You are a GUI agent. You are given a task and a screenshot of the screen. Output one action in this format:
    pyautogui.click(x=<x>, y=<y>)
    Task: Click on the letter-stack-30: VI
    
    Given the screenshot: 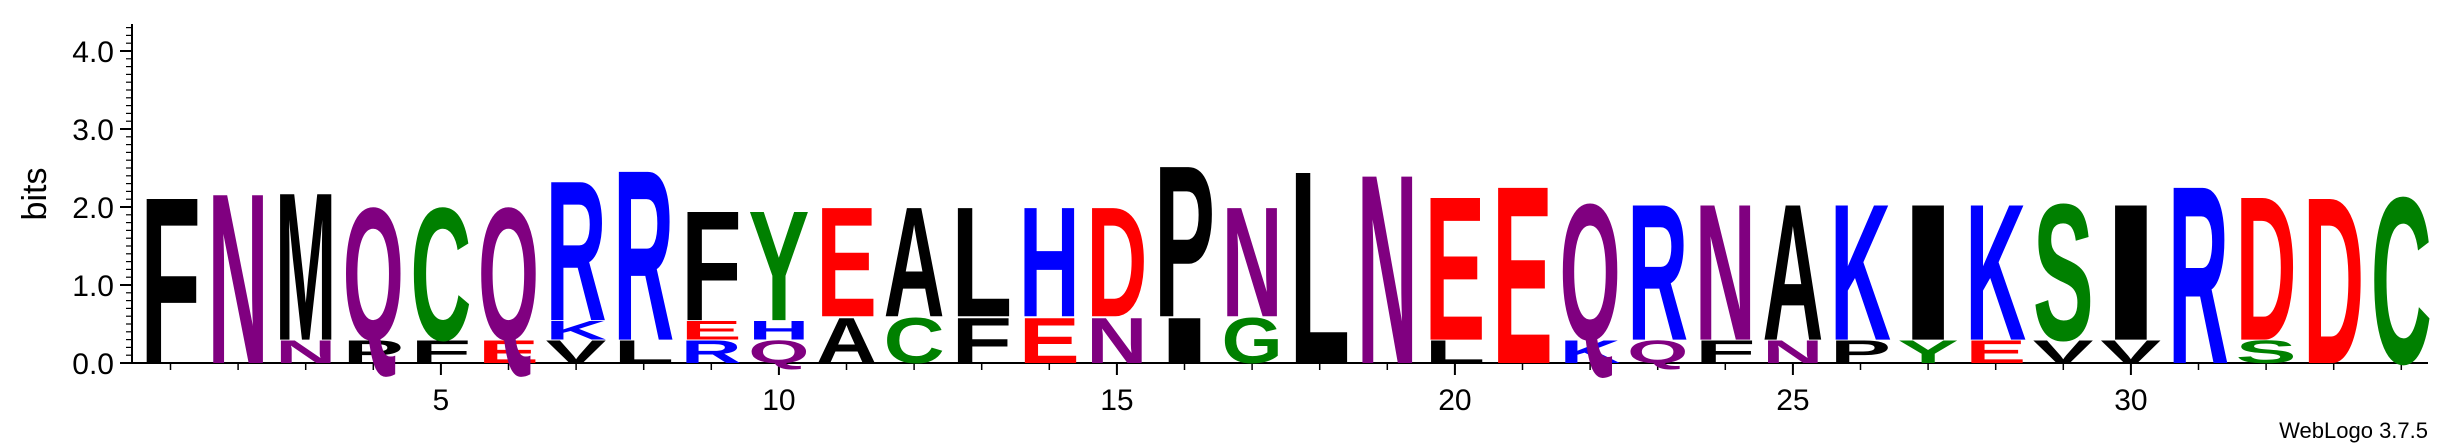 What is the action you would take?
    pyautogui.click(x=2130, y=272)
    